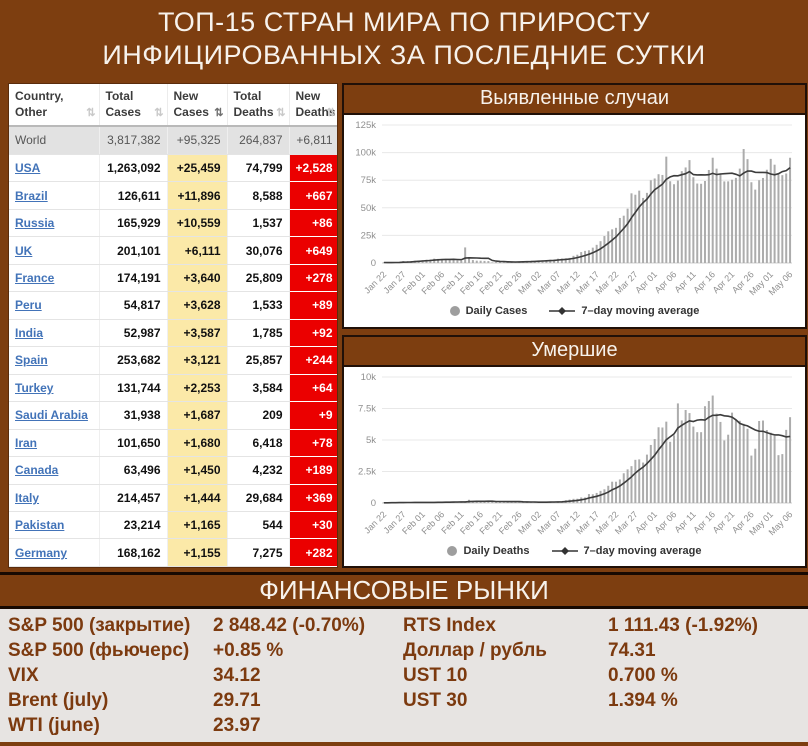 The image size is (808, 746). Describe the element at coordinates (37, 470) in the screenshot. I see `country-link: Canada` at that location.